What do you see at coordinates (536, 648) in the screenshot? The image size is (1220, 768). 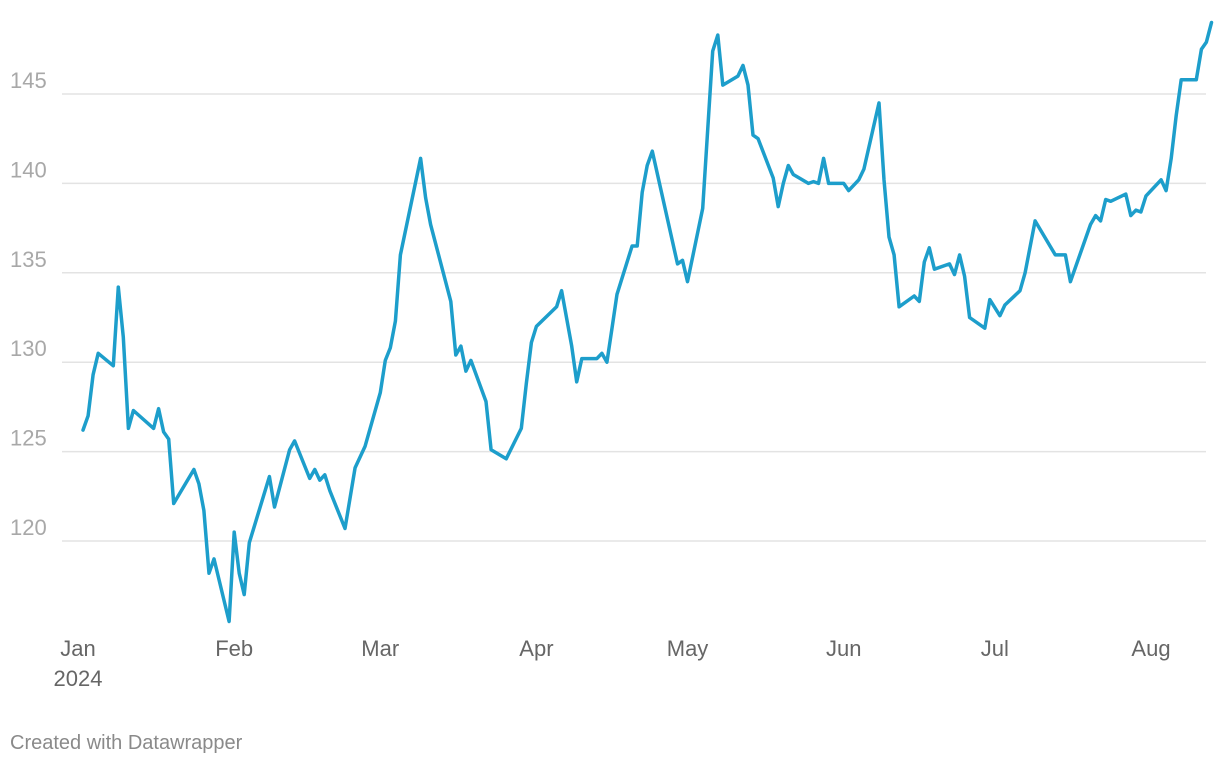 I see `x-tick-label-apr: Apr` at bounding box center [536, 648].